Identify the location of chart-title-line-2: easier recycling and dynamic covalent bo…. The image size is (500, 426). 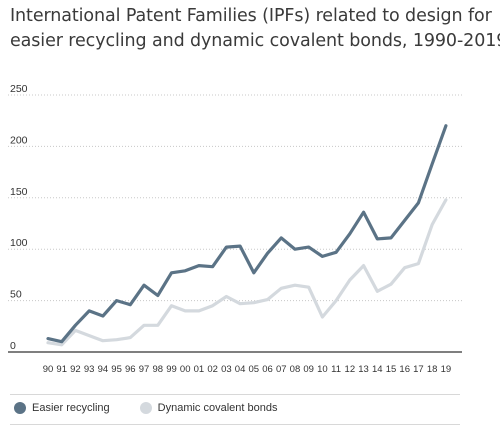
(255, 41).